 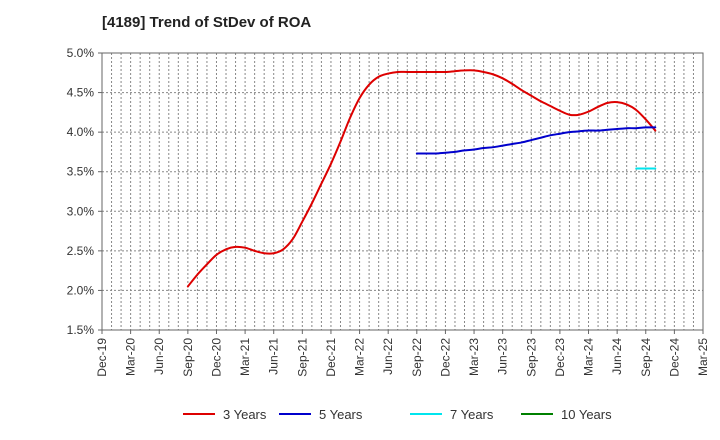 What do you see at coordinates (207, 22) in the screenshot?
I see `chart-title: [4189] Trend of StDev of ROA` at bounding box center [207, 22].